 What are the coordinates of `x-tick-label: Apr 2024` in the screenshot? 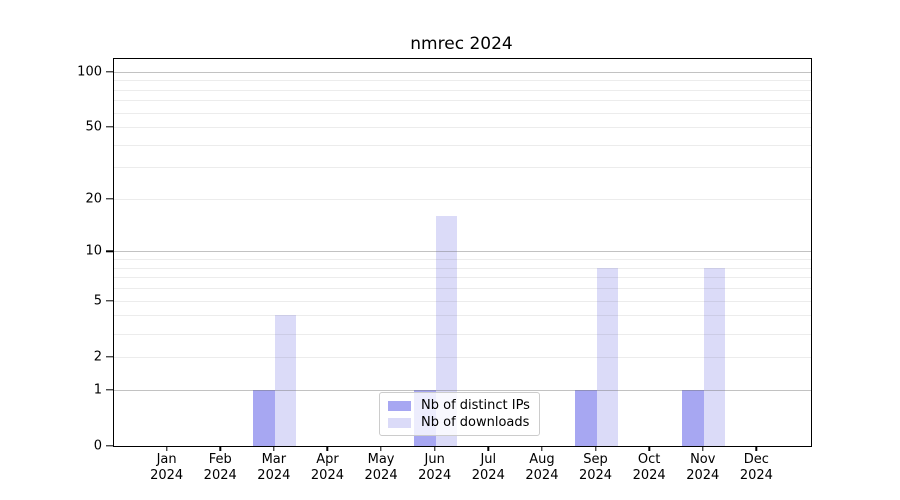 It's located at (327, 468).